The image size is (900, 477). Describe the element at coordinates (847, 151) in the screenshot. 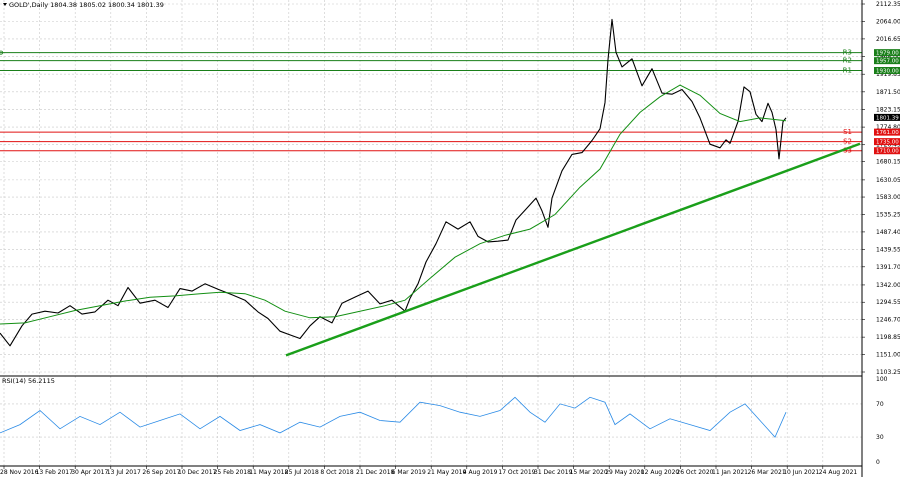

I see `level-name-s3: S3` at that location.